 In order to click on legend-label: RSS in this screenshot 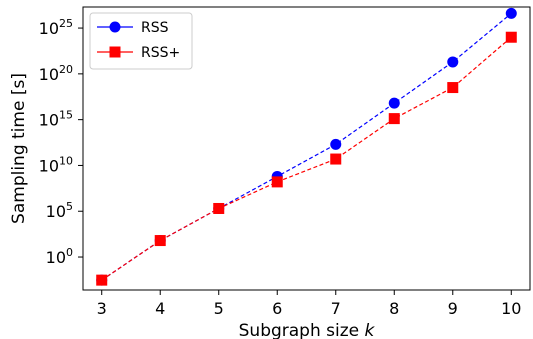, I will do `click(155, 28)`.